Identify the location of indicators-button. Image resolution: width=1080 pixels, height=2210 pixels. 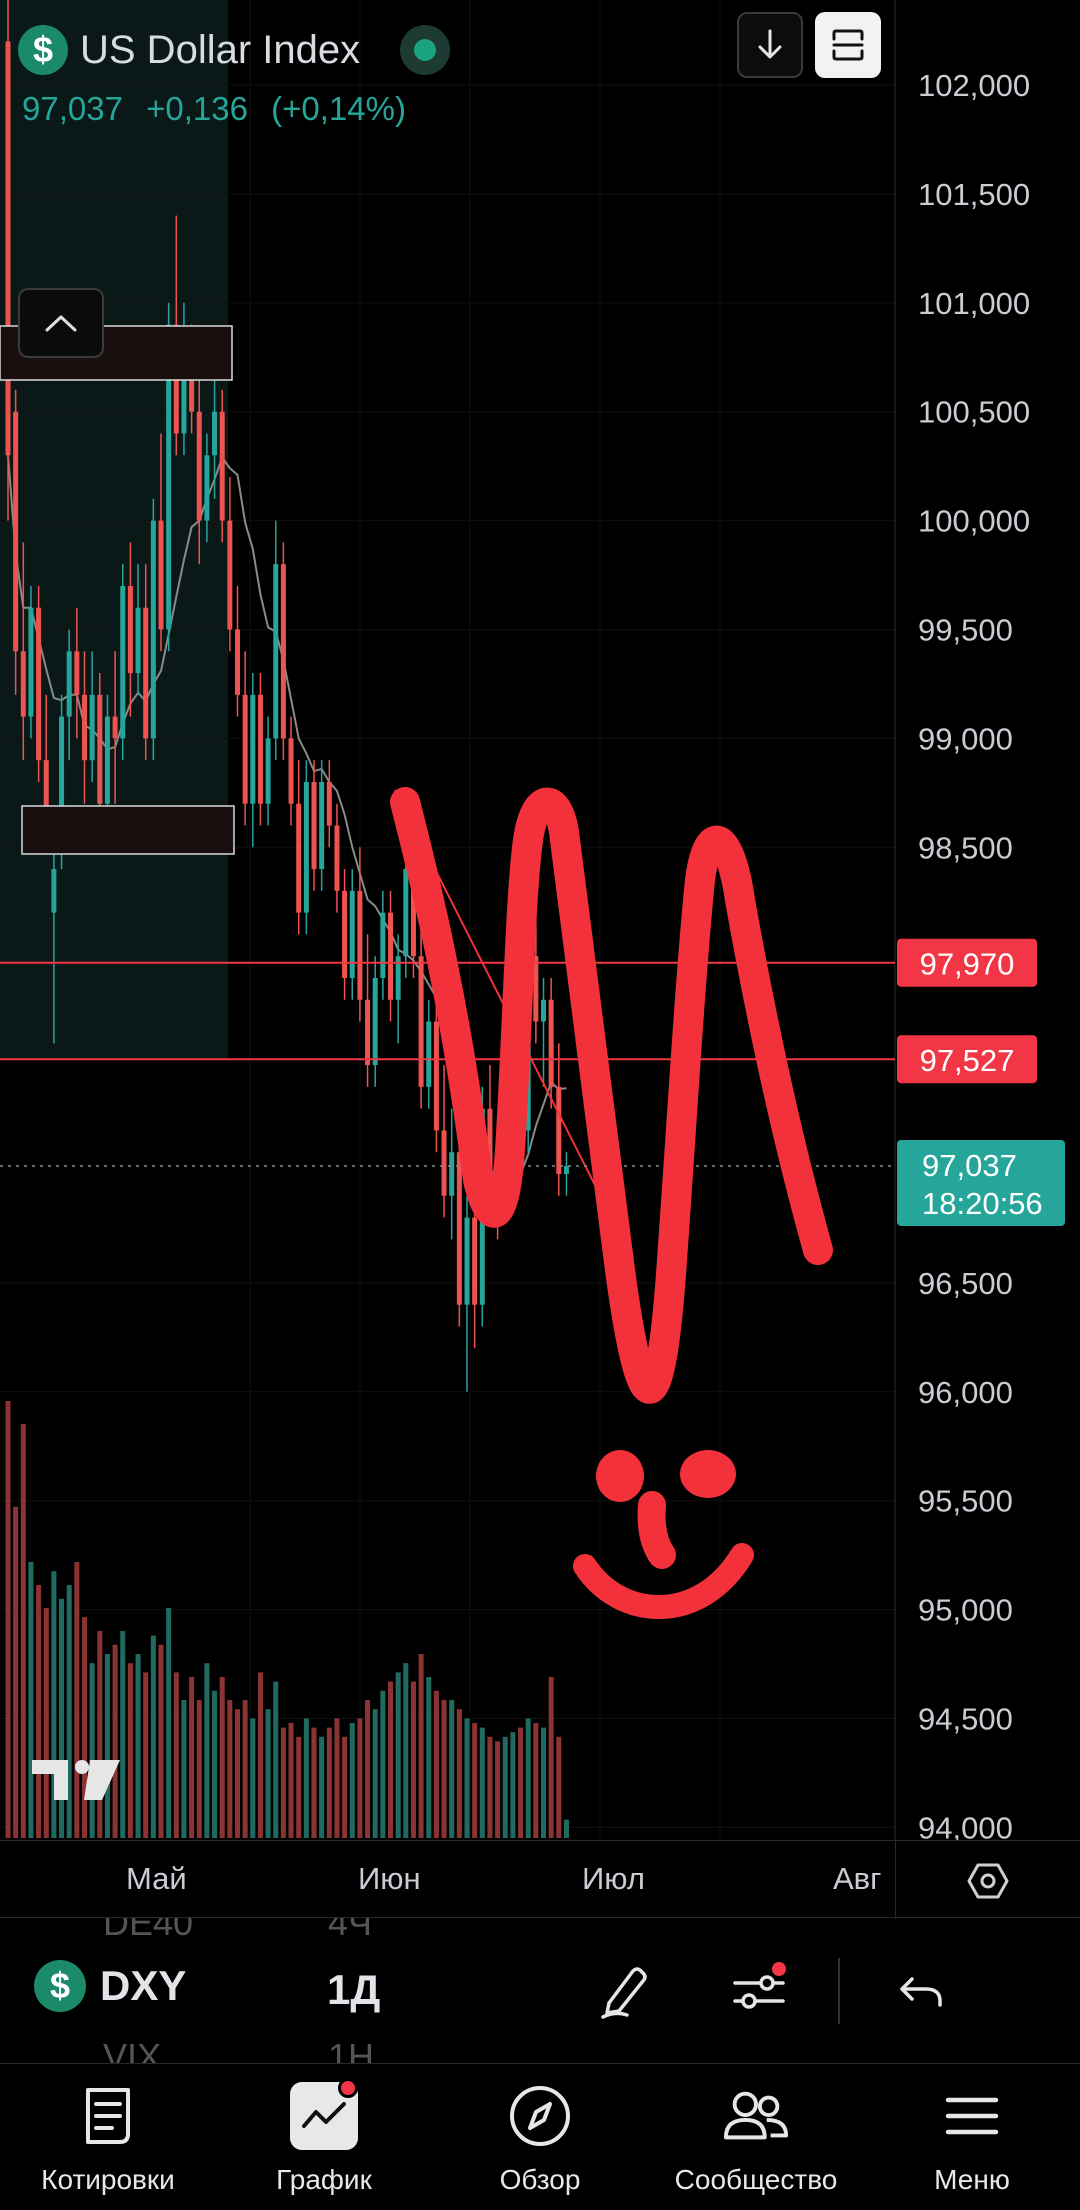
(759, 1991).